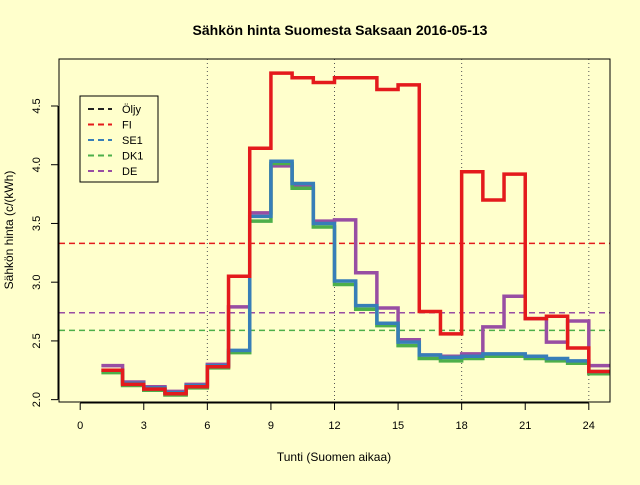 The image size is (640, 485). What do you see at coordinates (334, 426) in the screenshot?
I see `x-tick-label-12: 12` at bounding box center [334, 426].